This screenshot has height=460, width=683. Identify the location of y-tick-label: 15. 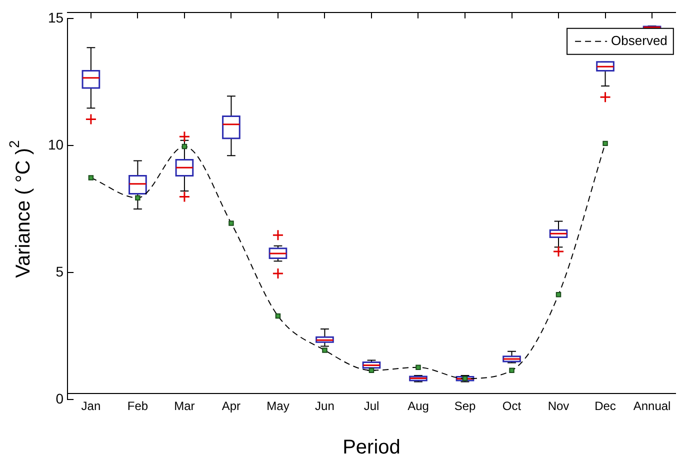
(56, 17).